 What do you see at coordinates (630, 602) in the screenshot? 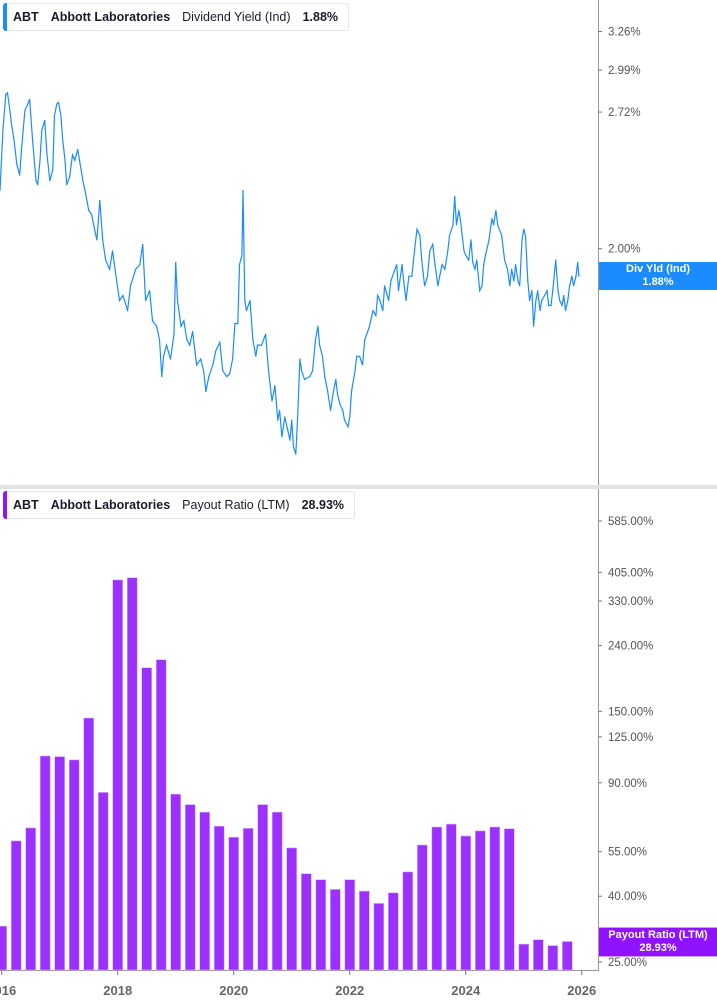
I see `y-tick-label: 330.00%` at bounding box center [630, 602].